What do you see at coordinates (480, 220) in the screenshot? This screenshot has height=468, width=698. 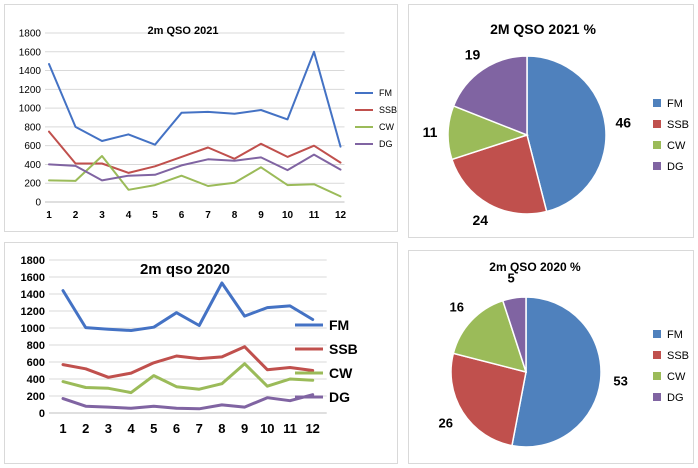 I see `data-label-ssb: 24` at bounding box center [480, 220].